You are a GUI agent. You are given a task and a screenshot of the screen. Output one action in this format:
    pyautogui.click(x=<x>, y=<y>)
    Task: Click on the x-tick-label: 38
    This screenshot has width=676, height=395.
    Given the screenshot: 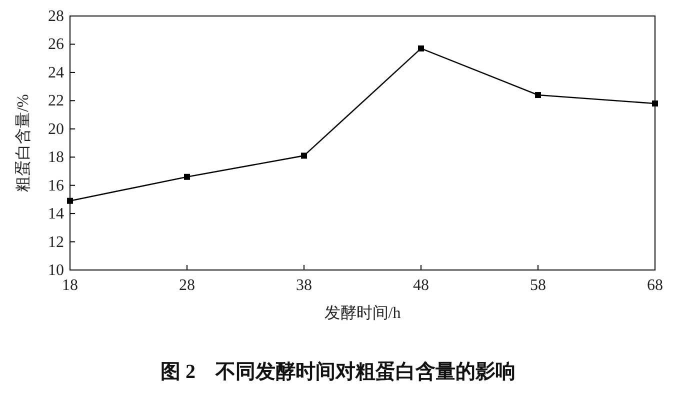 What is the action you would take?
    pyautogui.click(x=304, y=285)
    